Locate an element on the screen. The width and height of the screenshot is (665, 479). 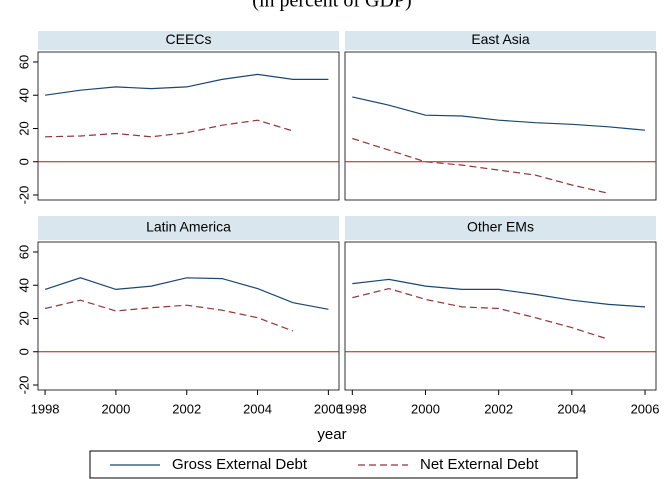
panel-title: Other EMs is located at coordinates (500, 227).